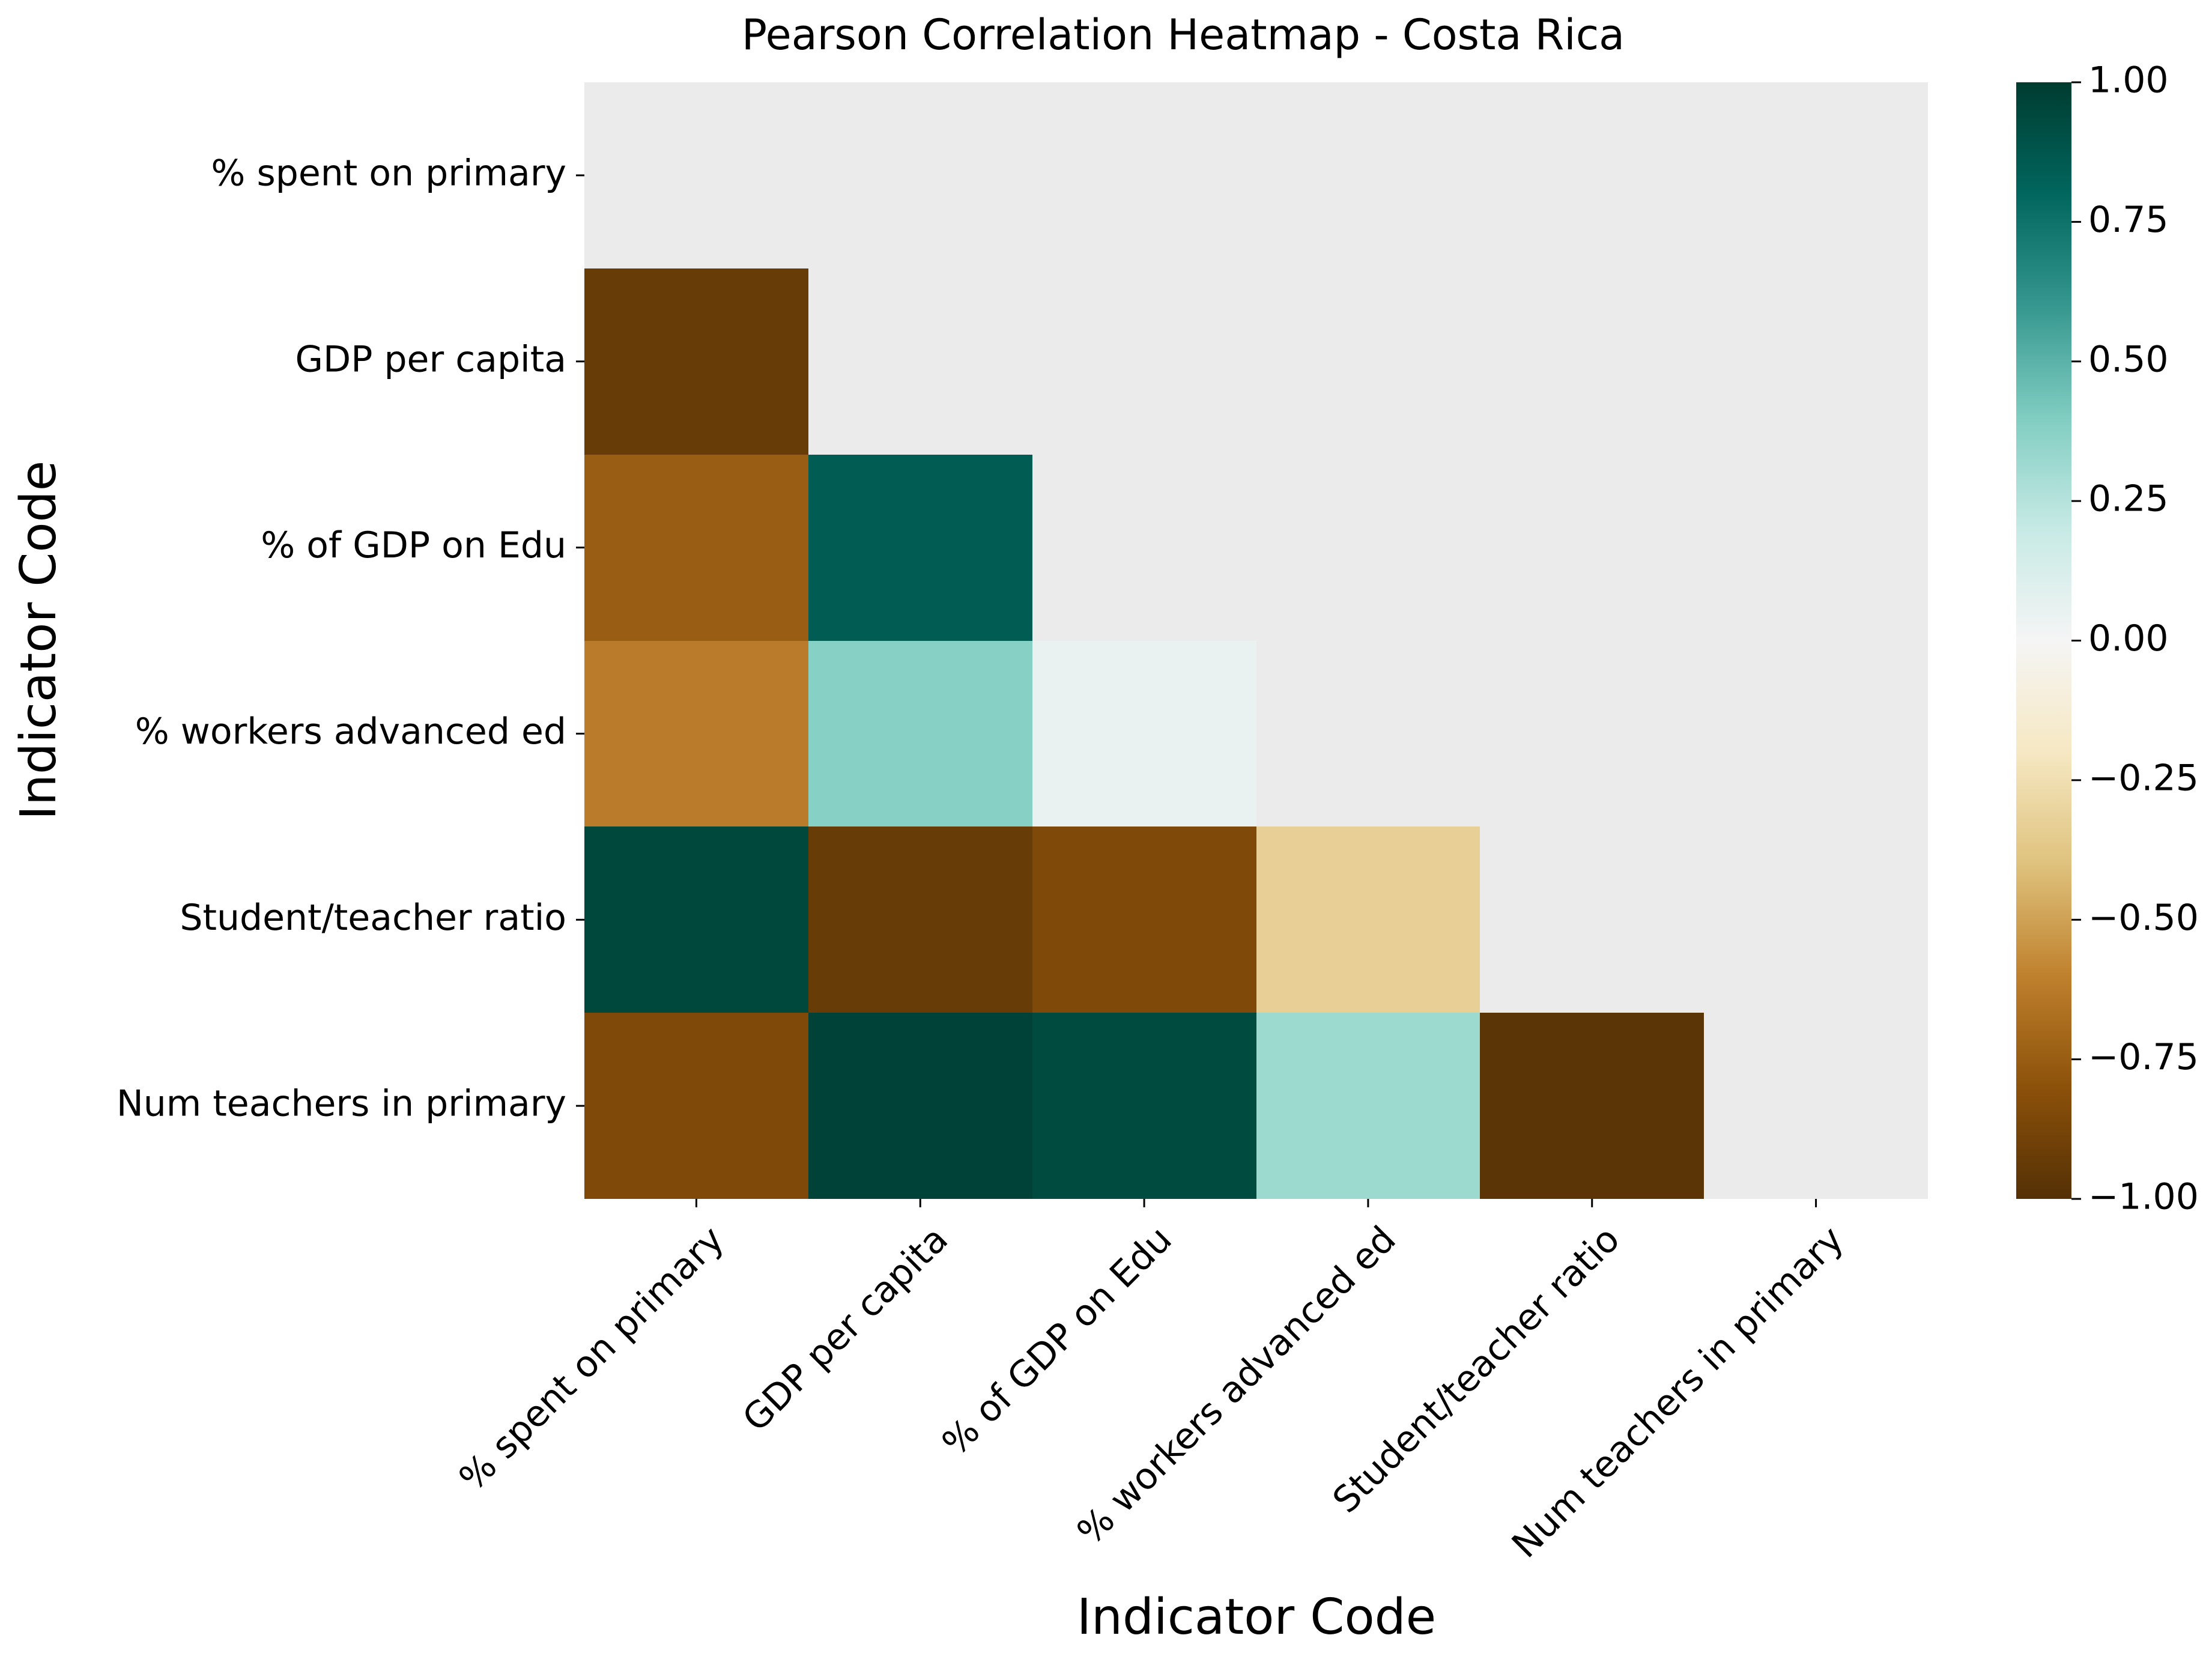  I want to click on colorbar-tick-label: −1.00, so click(2144, 1197).